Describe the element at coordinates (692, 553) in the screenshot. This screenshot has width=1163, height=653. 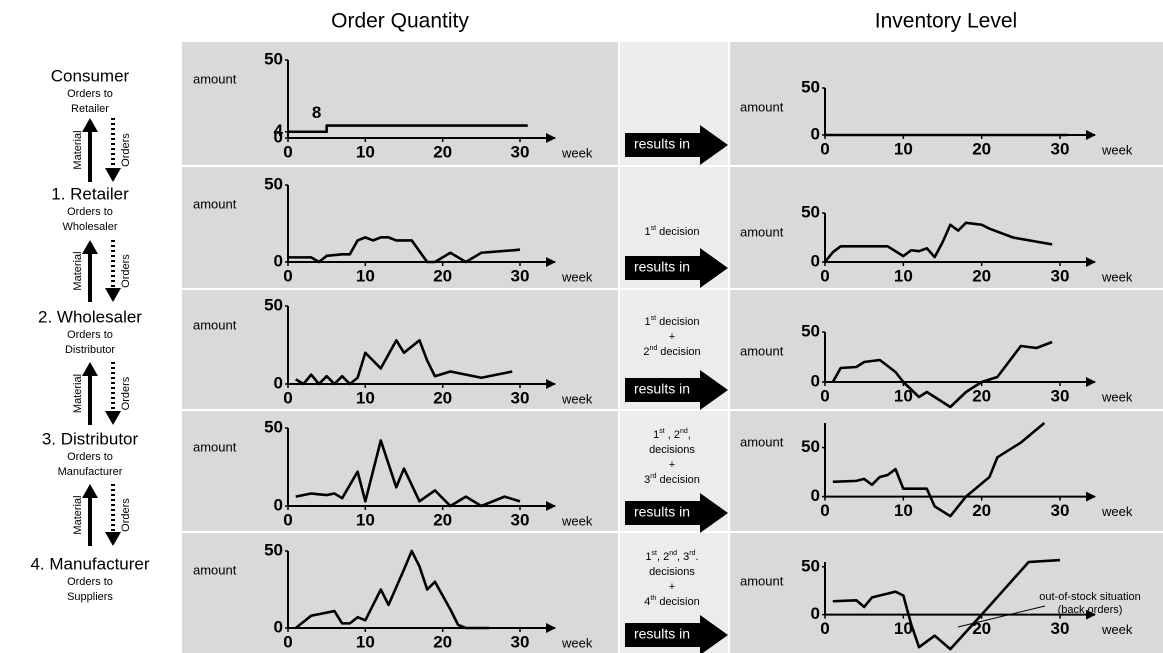
I see `superscript: rd` at that location.